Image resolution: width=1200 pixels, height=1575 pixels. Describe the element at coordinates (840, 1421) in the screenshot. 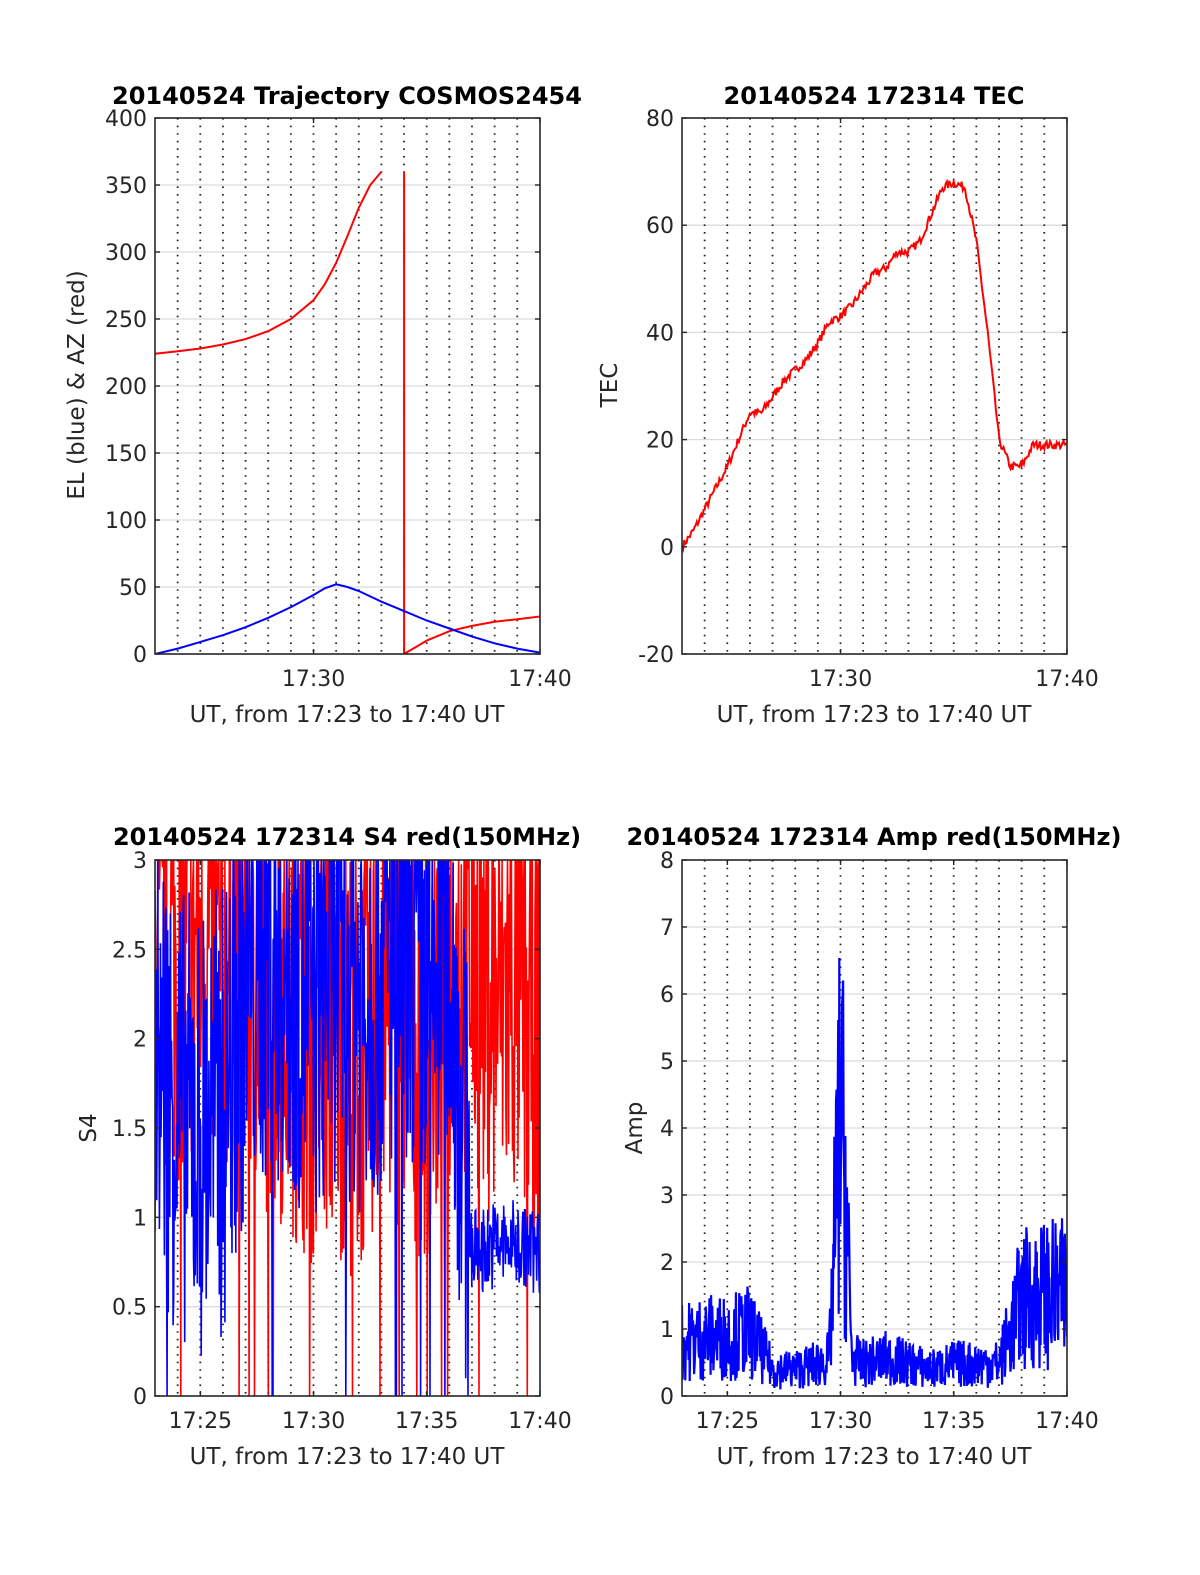

I see `amp-x-tick-label: 17:30` at that location.